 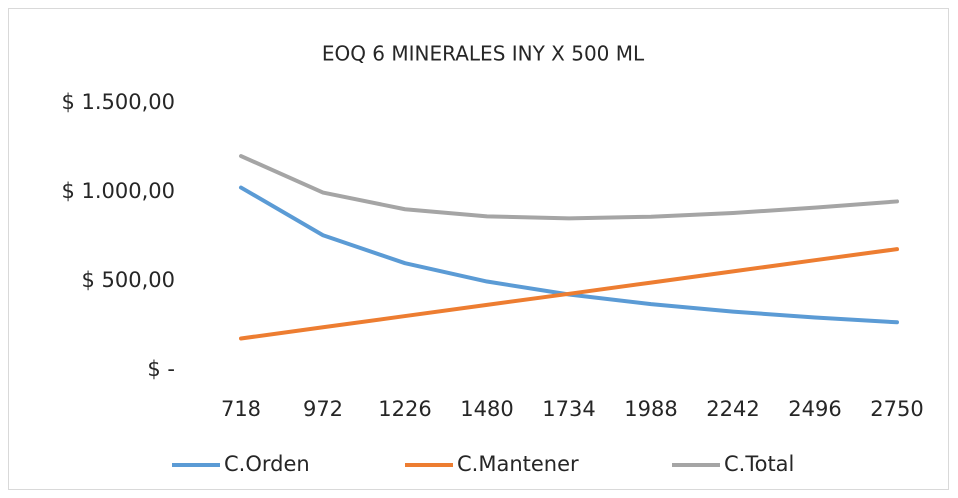 I want to click on y-tick-label: $ 500,00, so click(x=128, y=280).